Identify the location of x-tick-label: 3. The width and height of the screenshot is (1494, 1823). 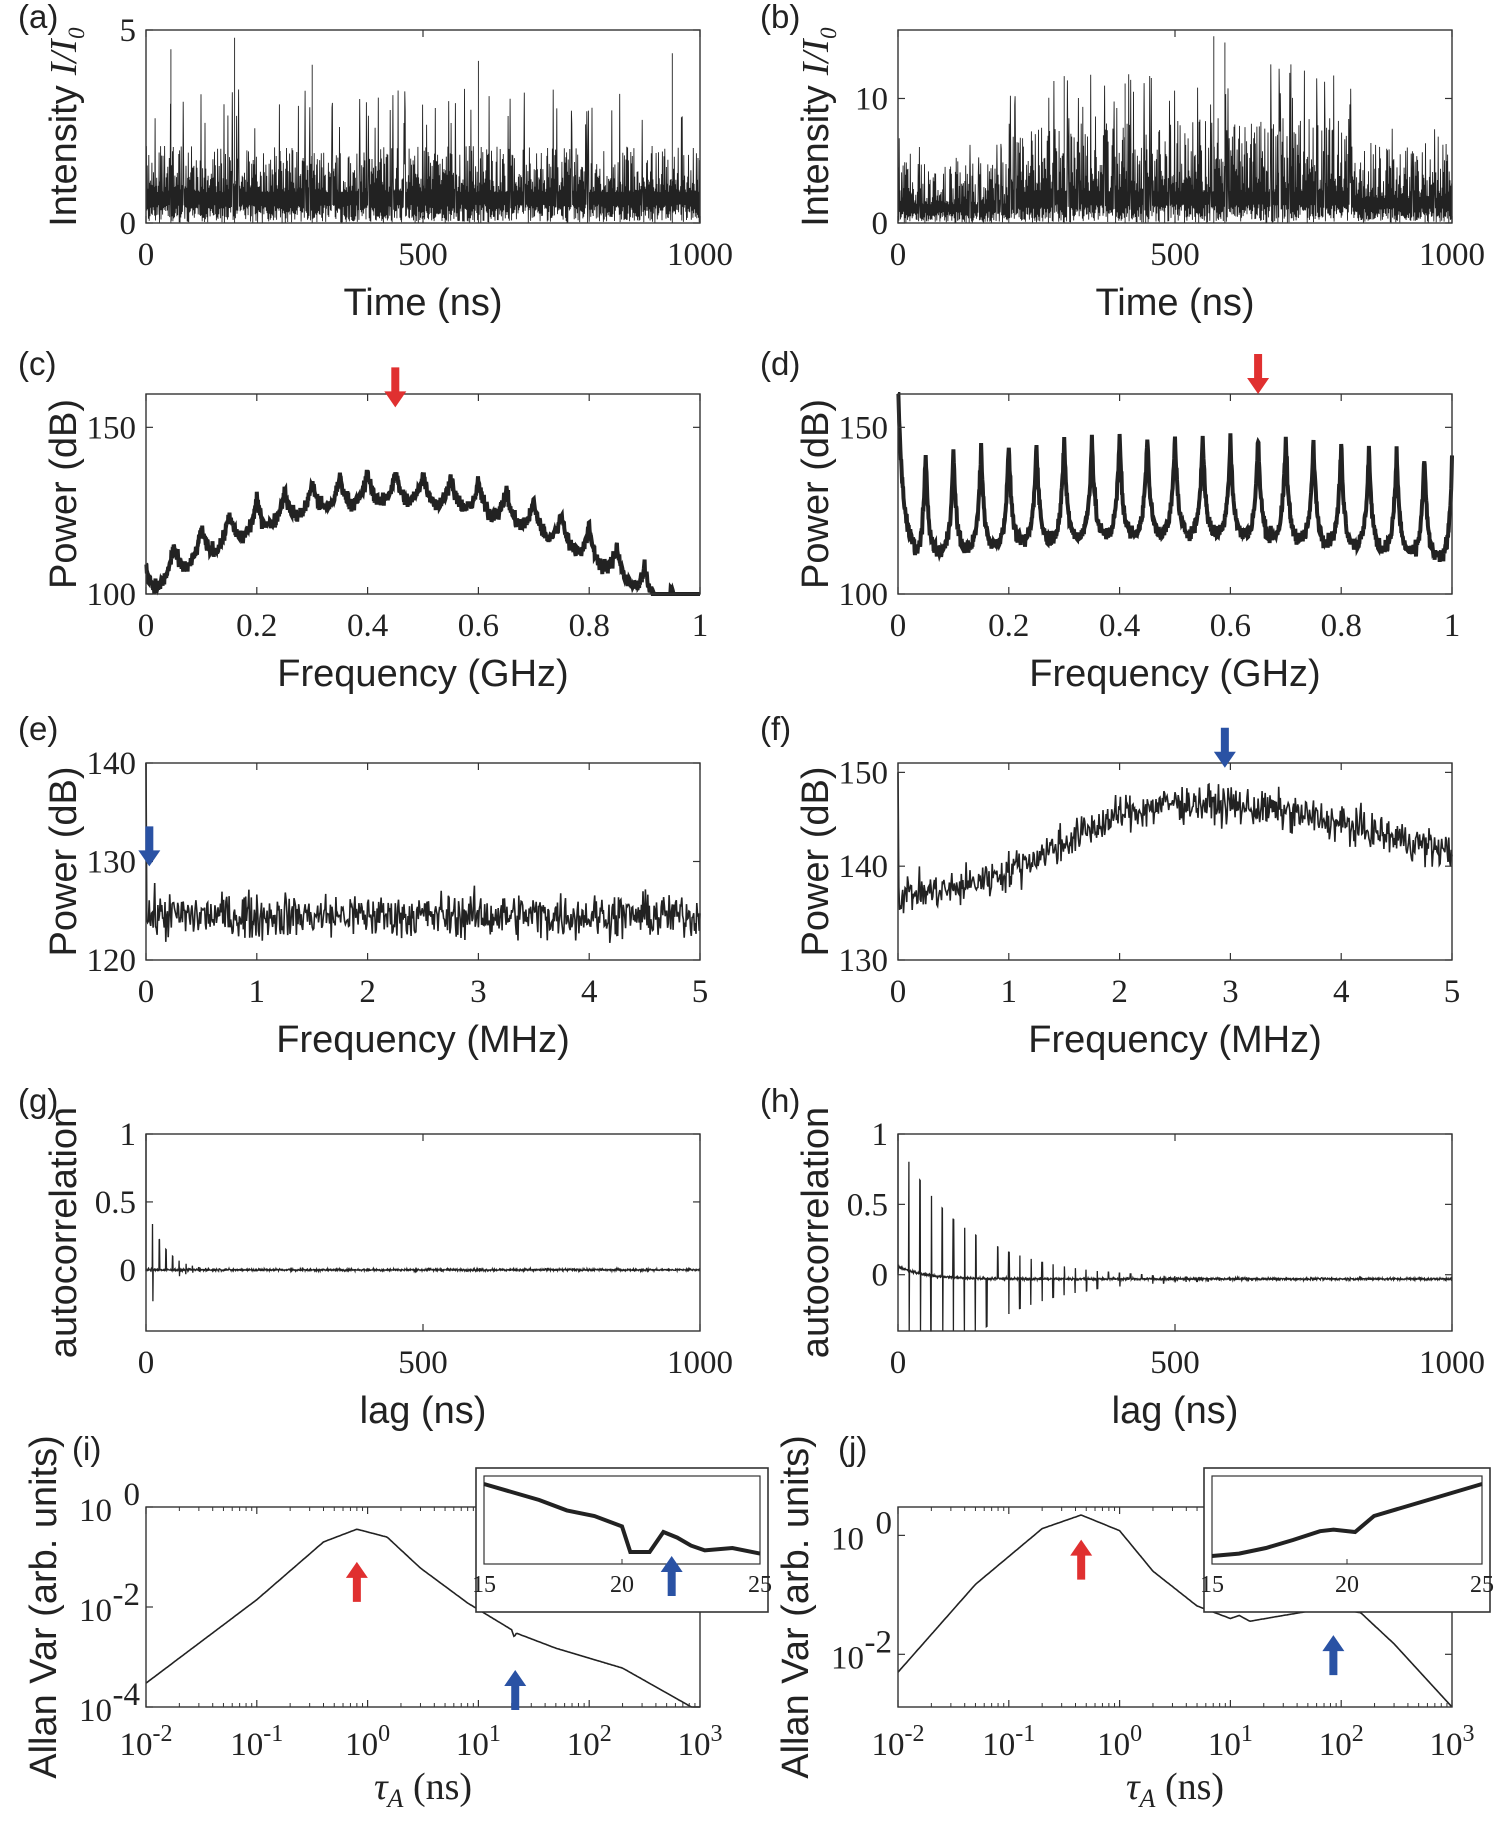
(478, 992).